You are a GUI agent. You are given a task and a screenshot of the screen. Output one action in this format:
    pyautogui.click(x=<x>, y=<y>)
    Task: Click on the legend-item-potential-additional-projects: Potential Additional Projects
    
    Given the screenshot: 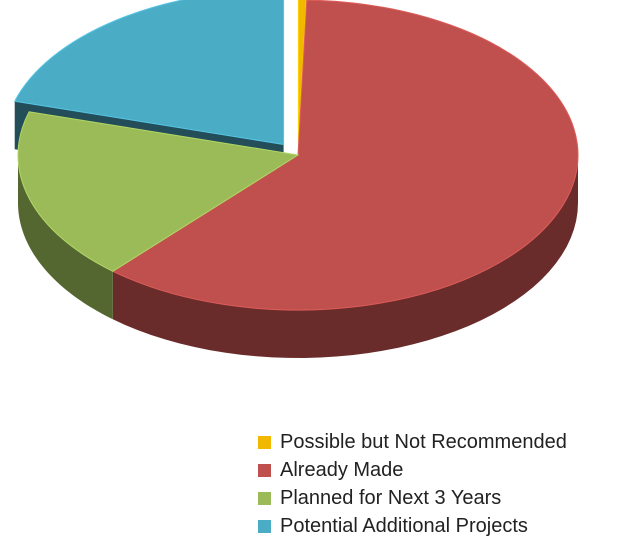 What is the action you would take?
    pyautogui.click(x=412, y=526)
    